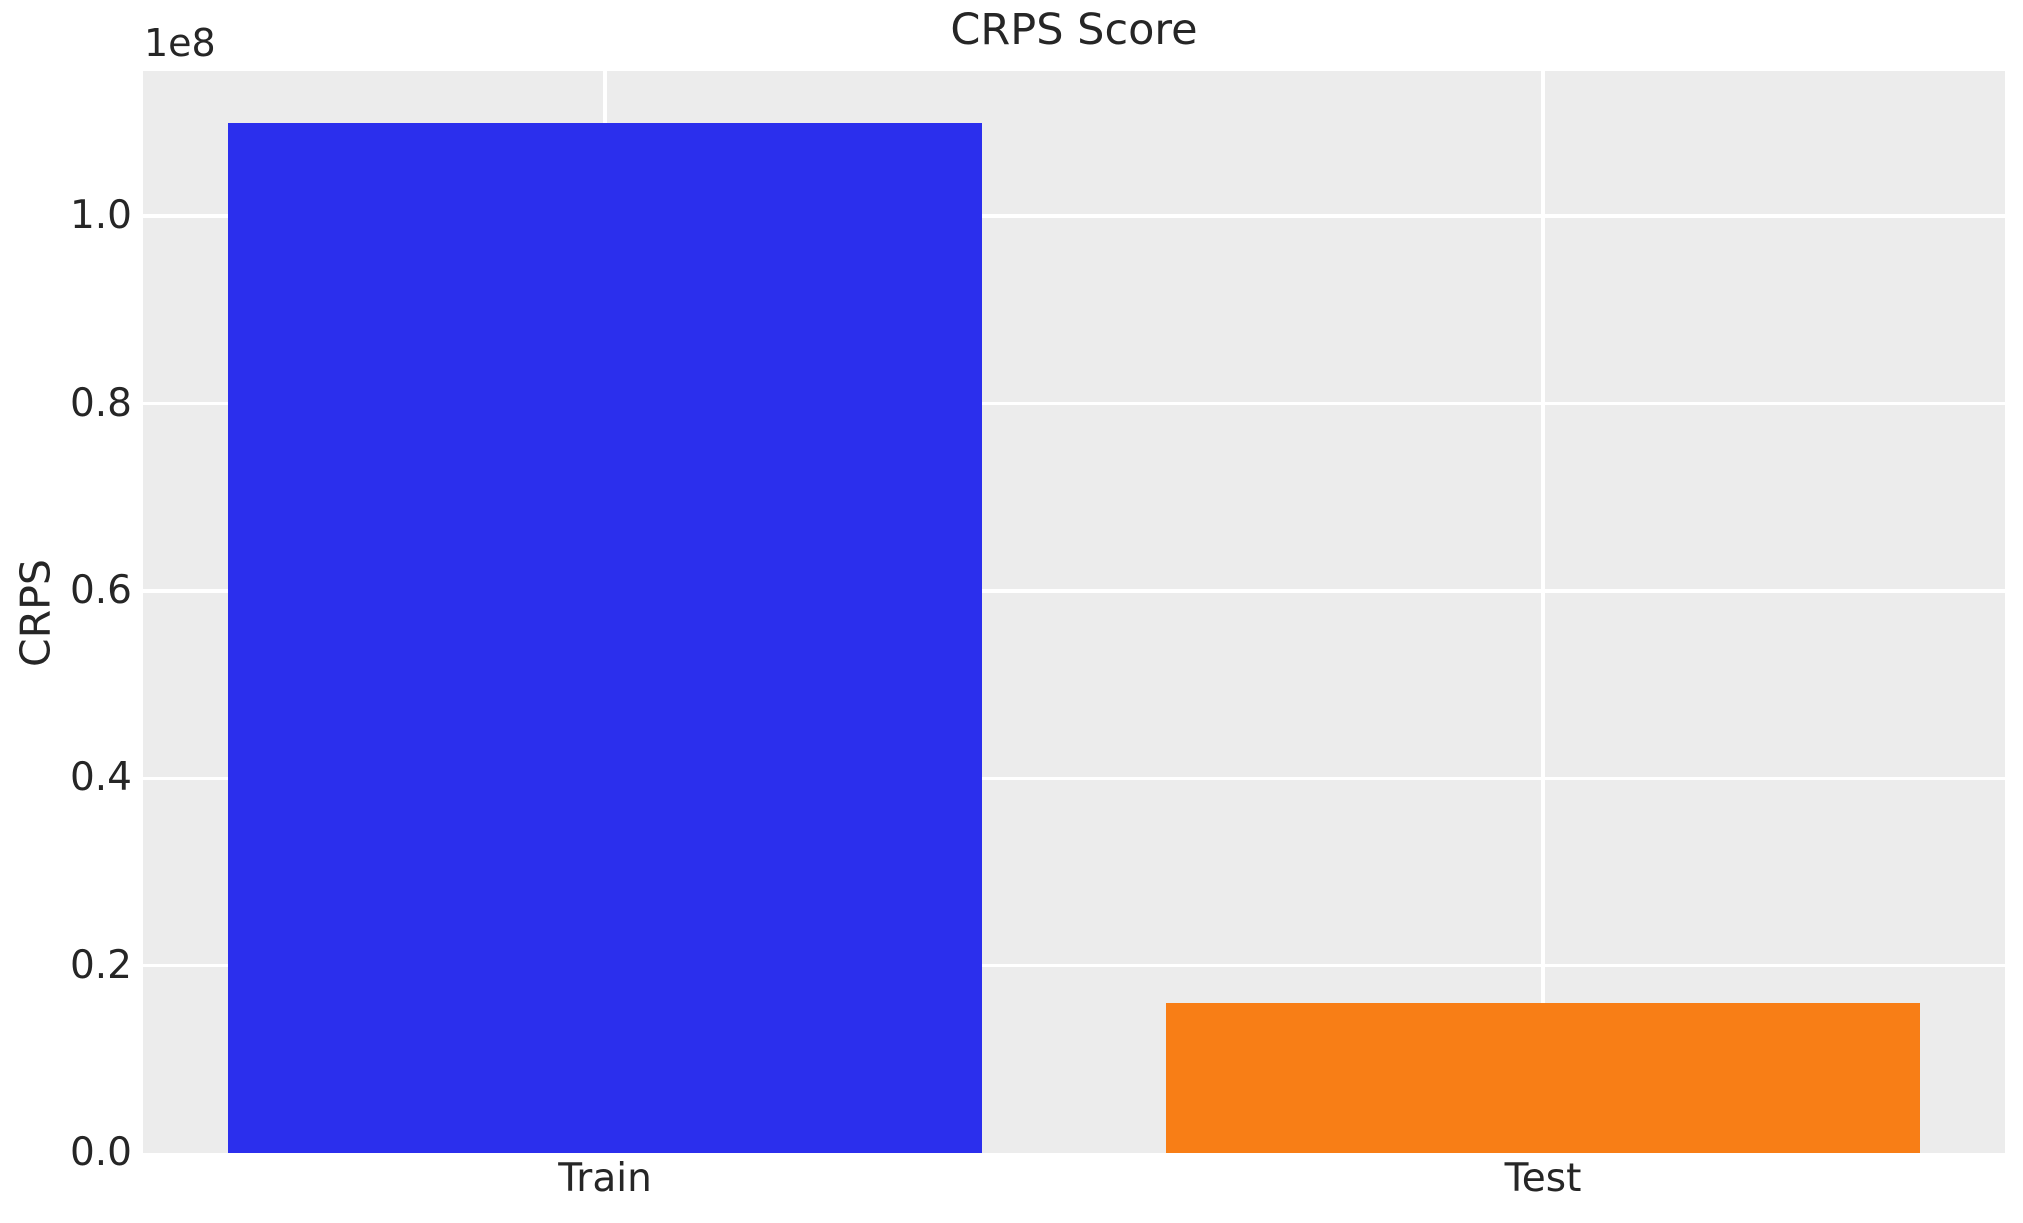 This screenshot has height=1223, width=2023. I want to click on y-tick-label: 0.4, so click(100, 778).